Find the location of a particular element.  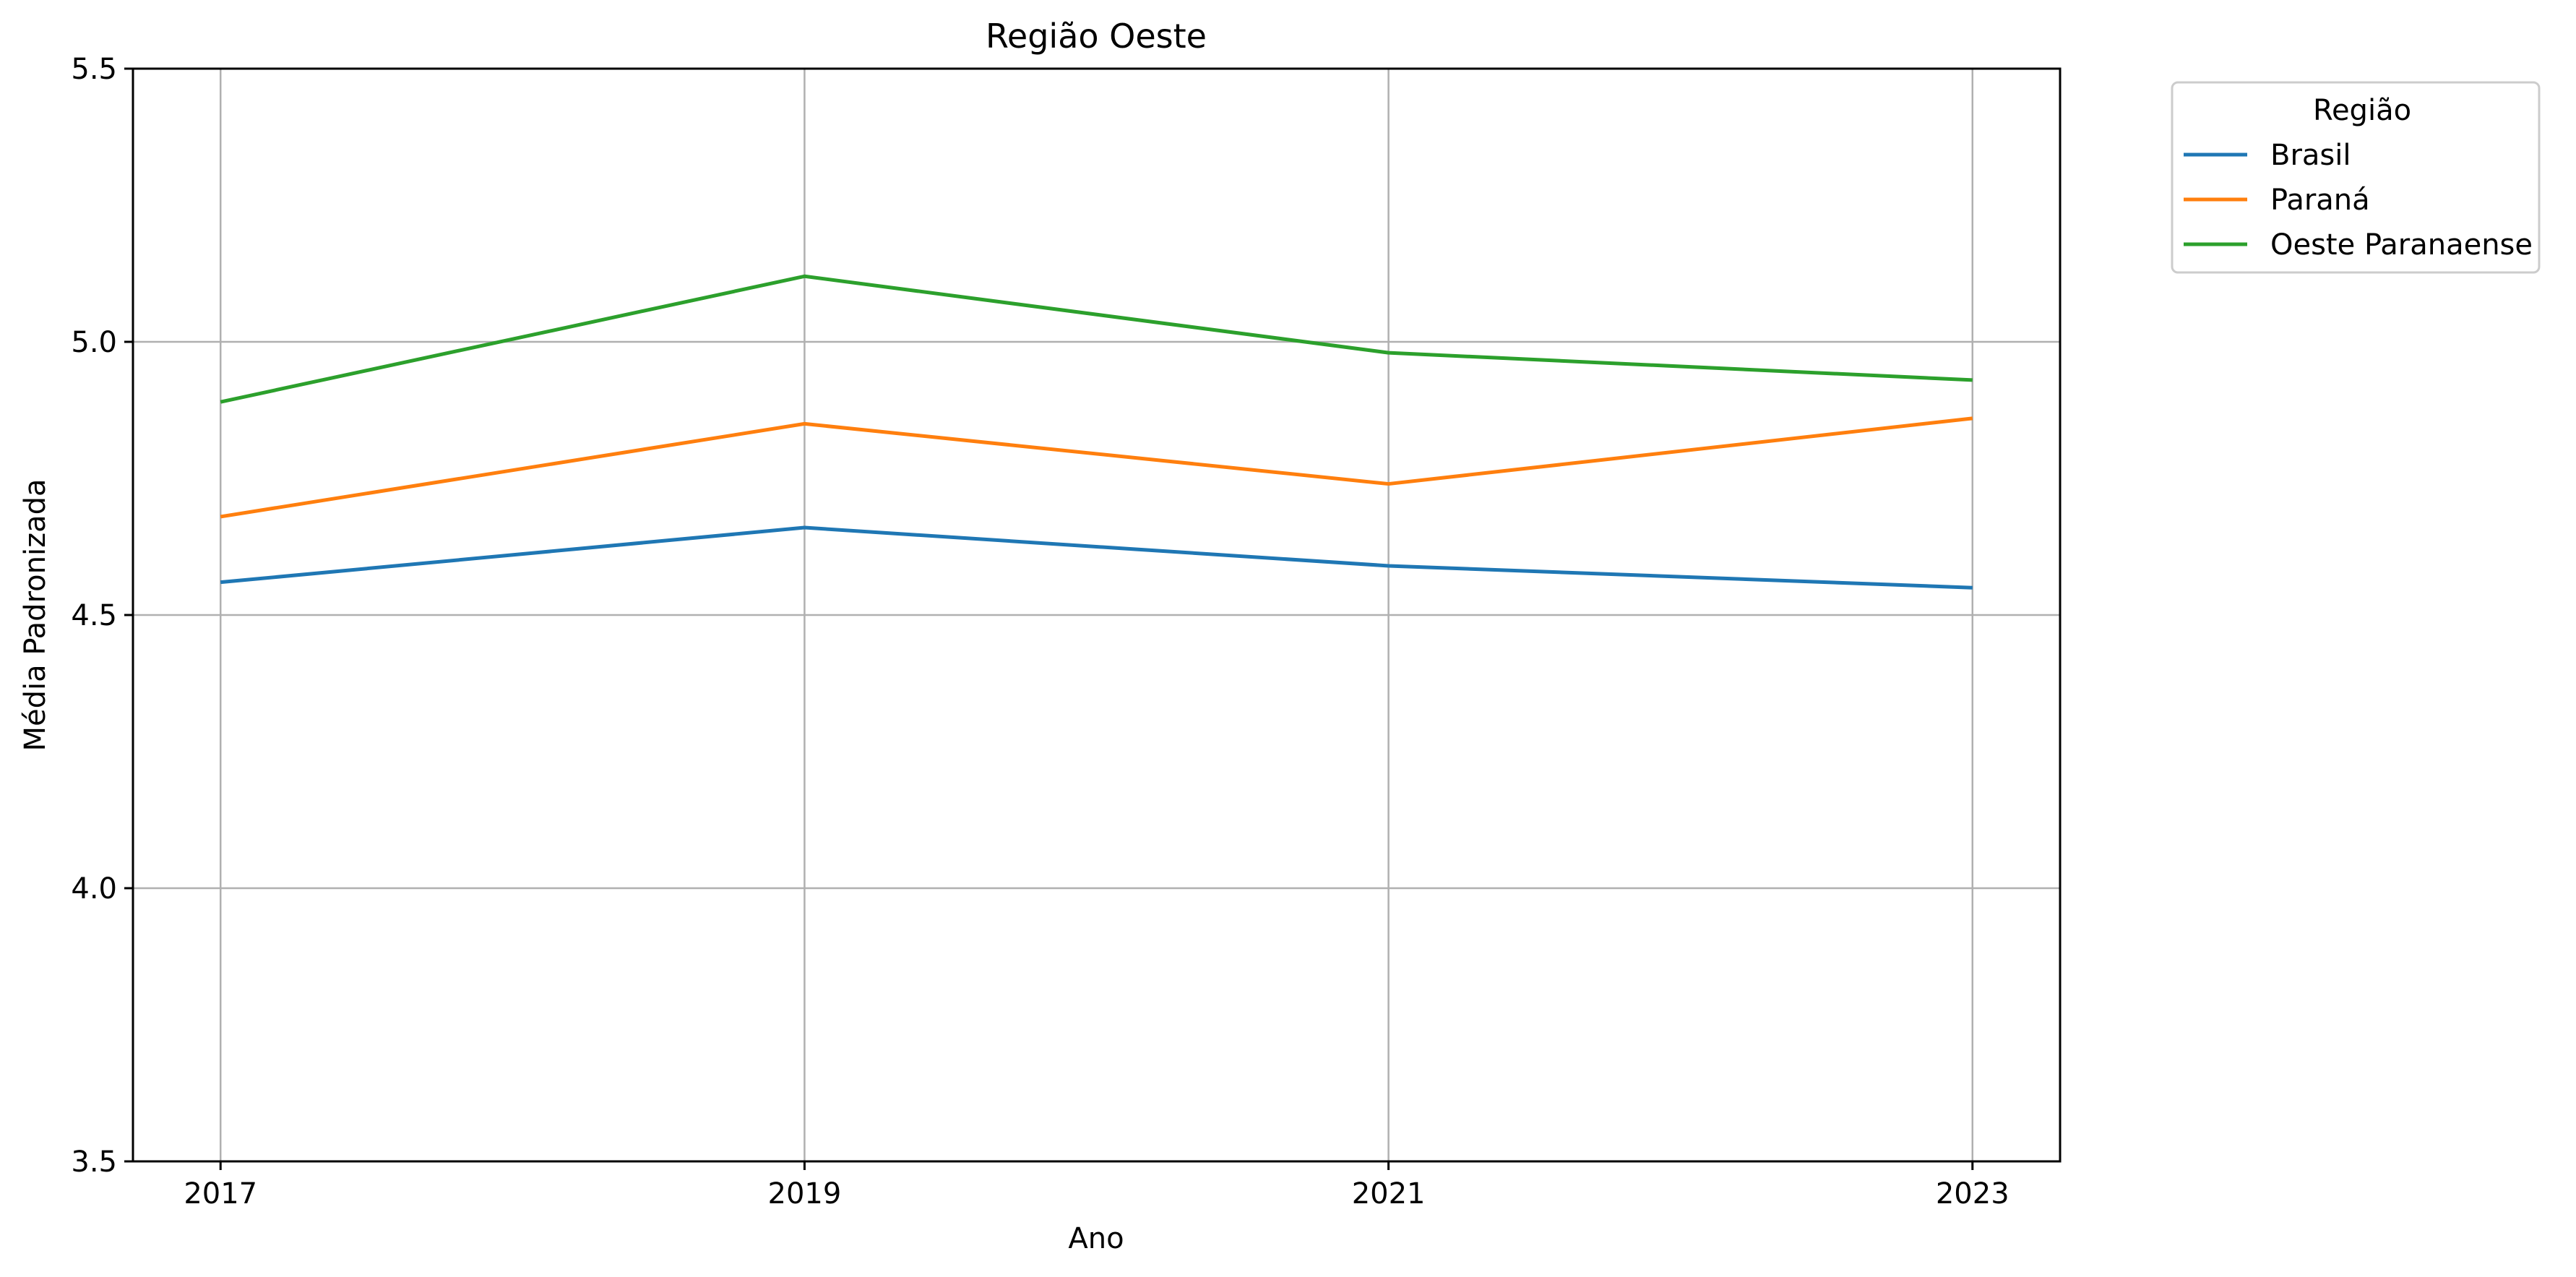

y-tick-label: 3.5 is located at coordinates (94, 1162).